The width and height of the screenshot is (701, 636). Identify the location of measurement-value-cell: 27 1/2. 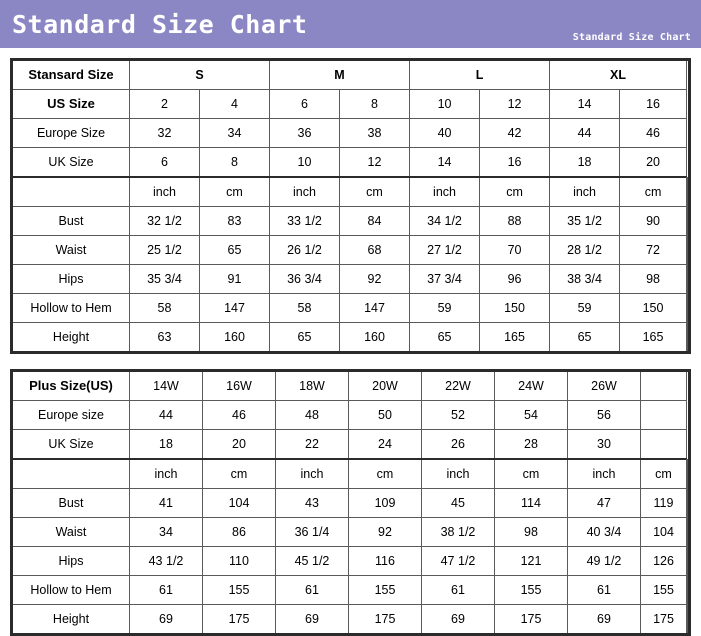
(445, 250).